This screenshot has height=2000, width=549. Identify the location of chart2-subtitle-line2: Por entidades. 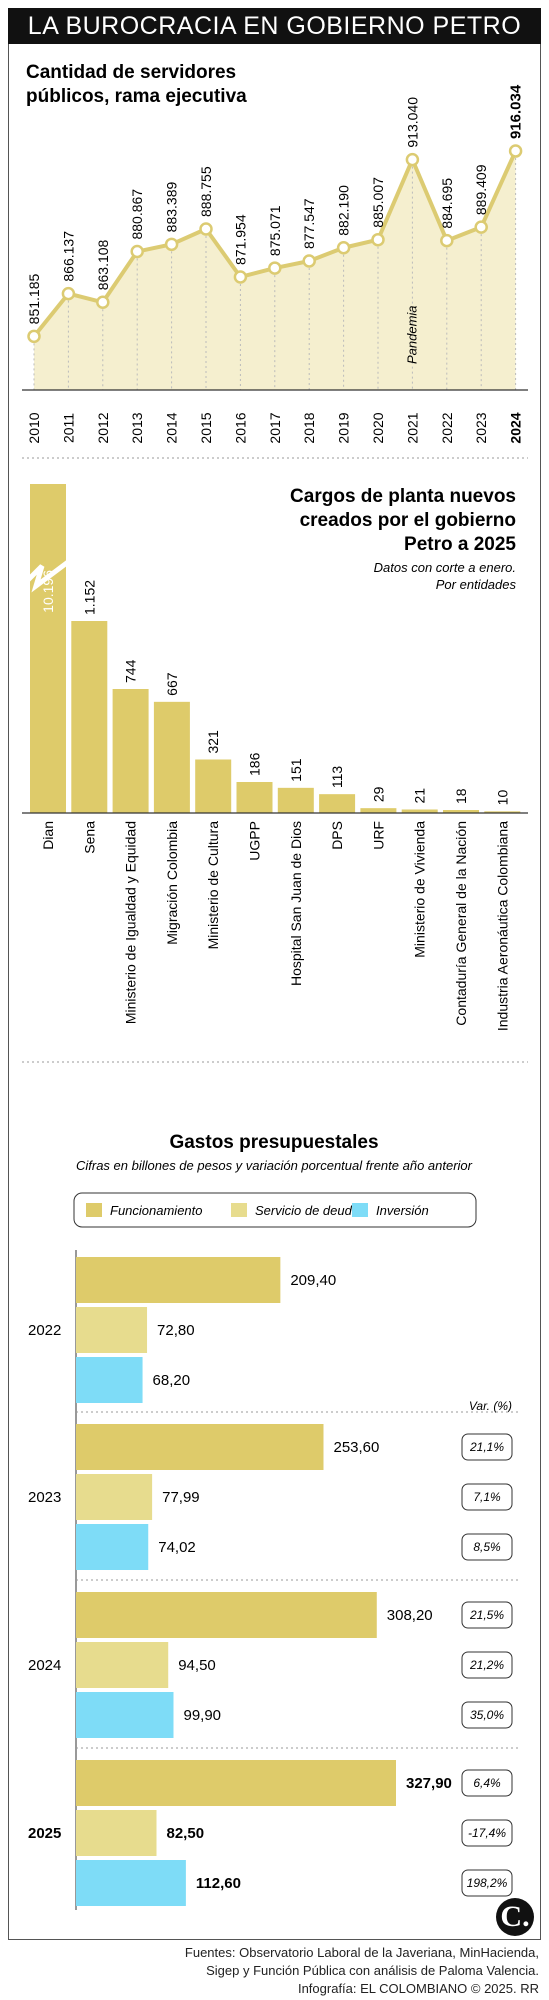
(476, 584).